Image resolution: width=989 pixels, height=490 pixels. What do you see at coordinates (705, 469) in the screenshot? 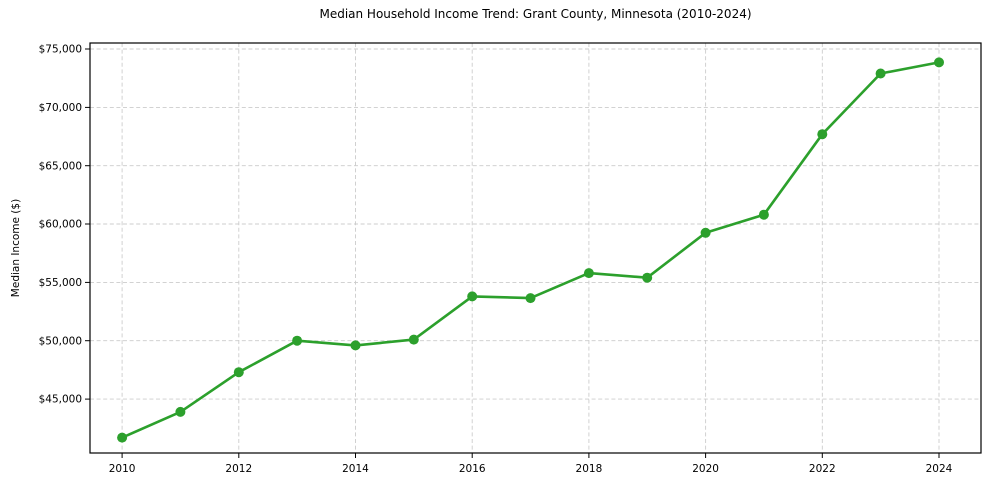
I see `x-tick-label: 2020` at bounding box center [705, 469].